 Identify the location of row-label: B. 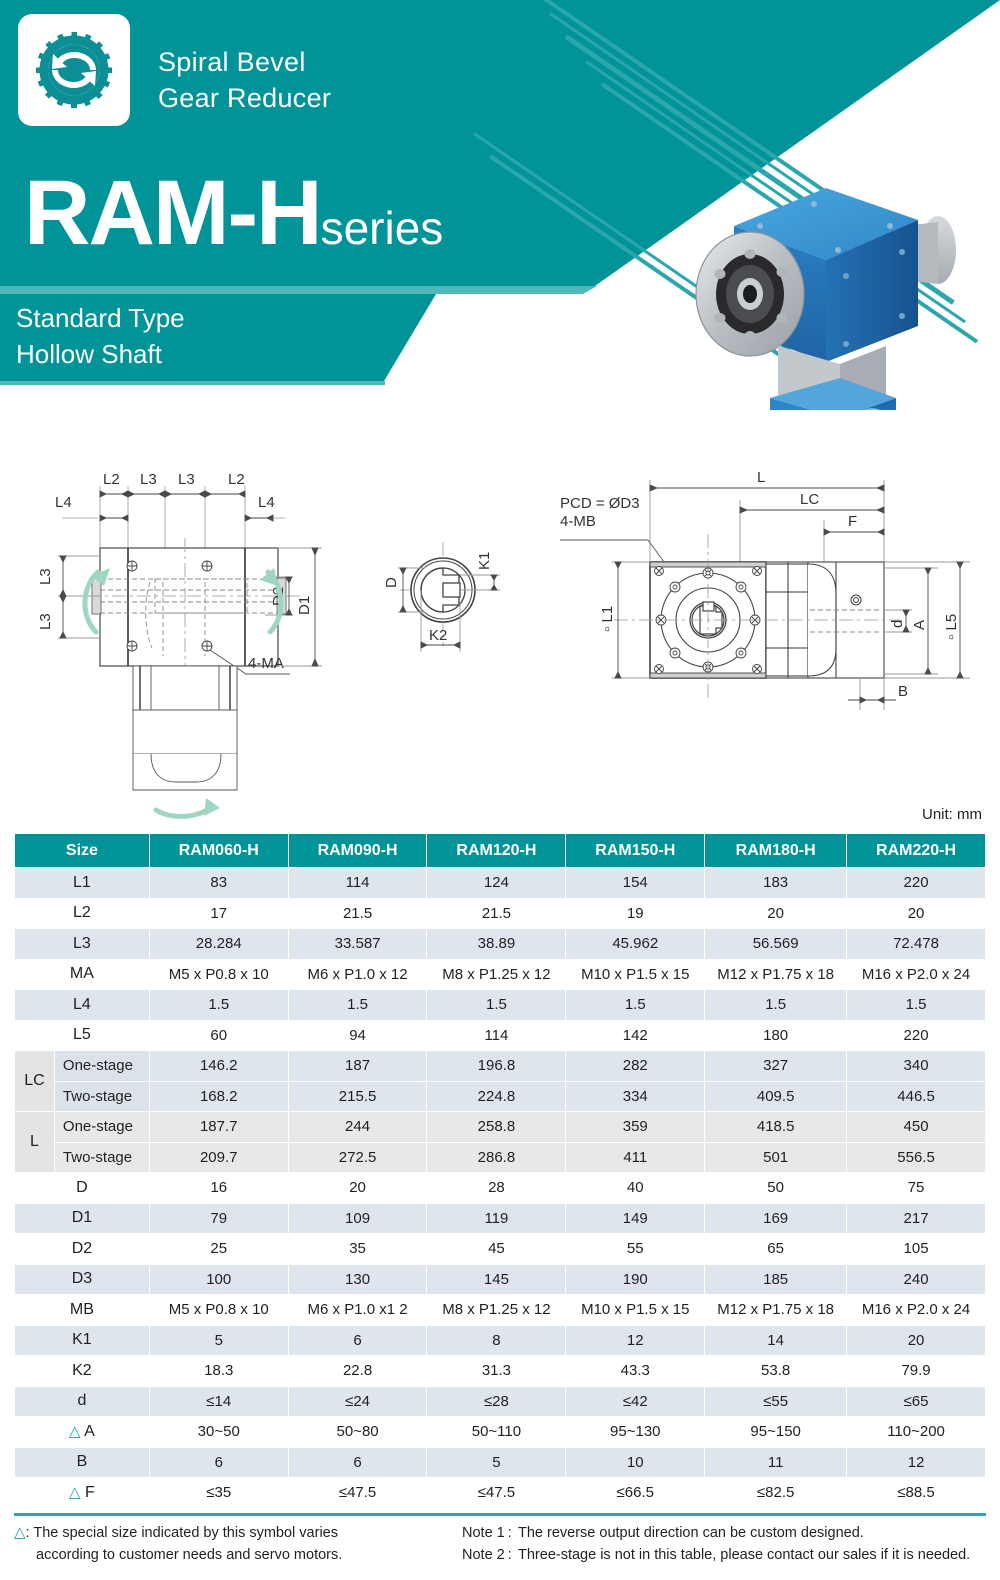
(82, 1462).